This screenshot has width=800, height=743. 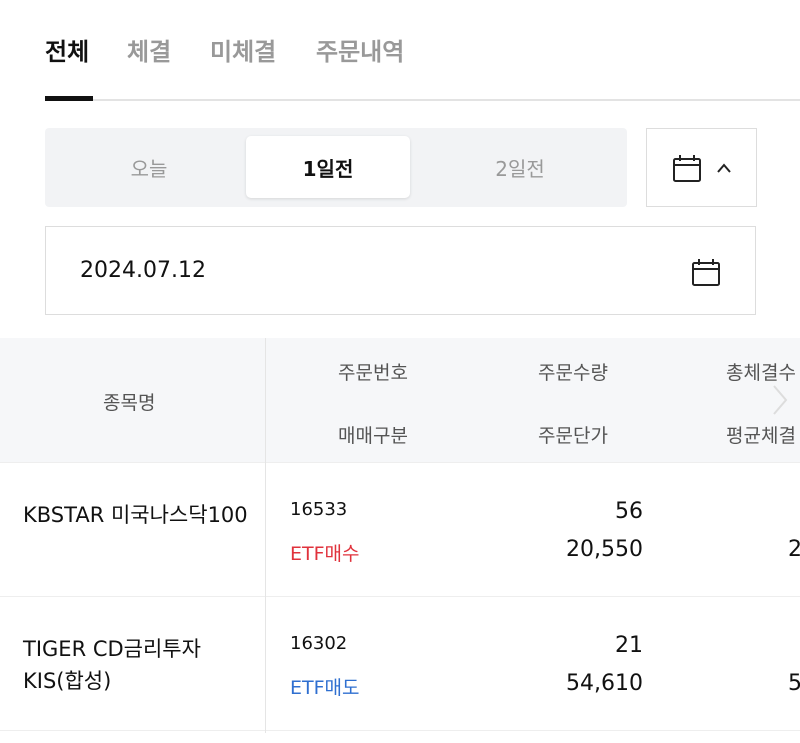 I want to click on tab-indicator, so click(x=69, y=98).